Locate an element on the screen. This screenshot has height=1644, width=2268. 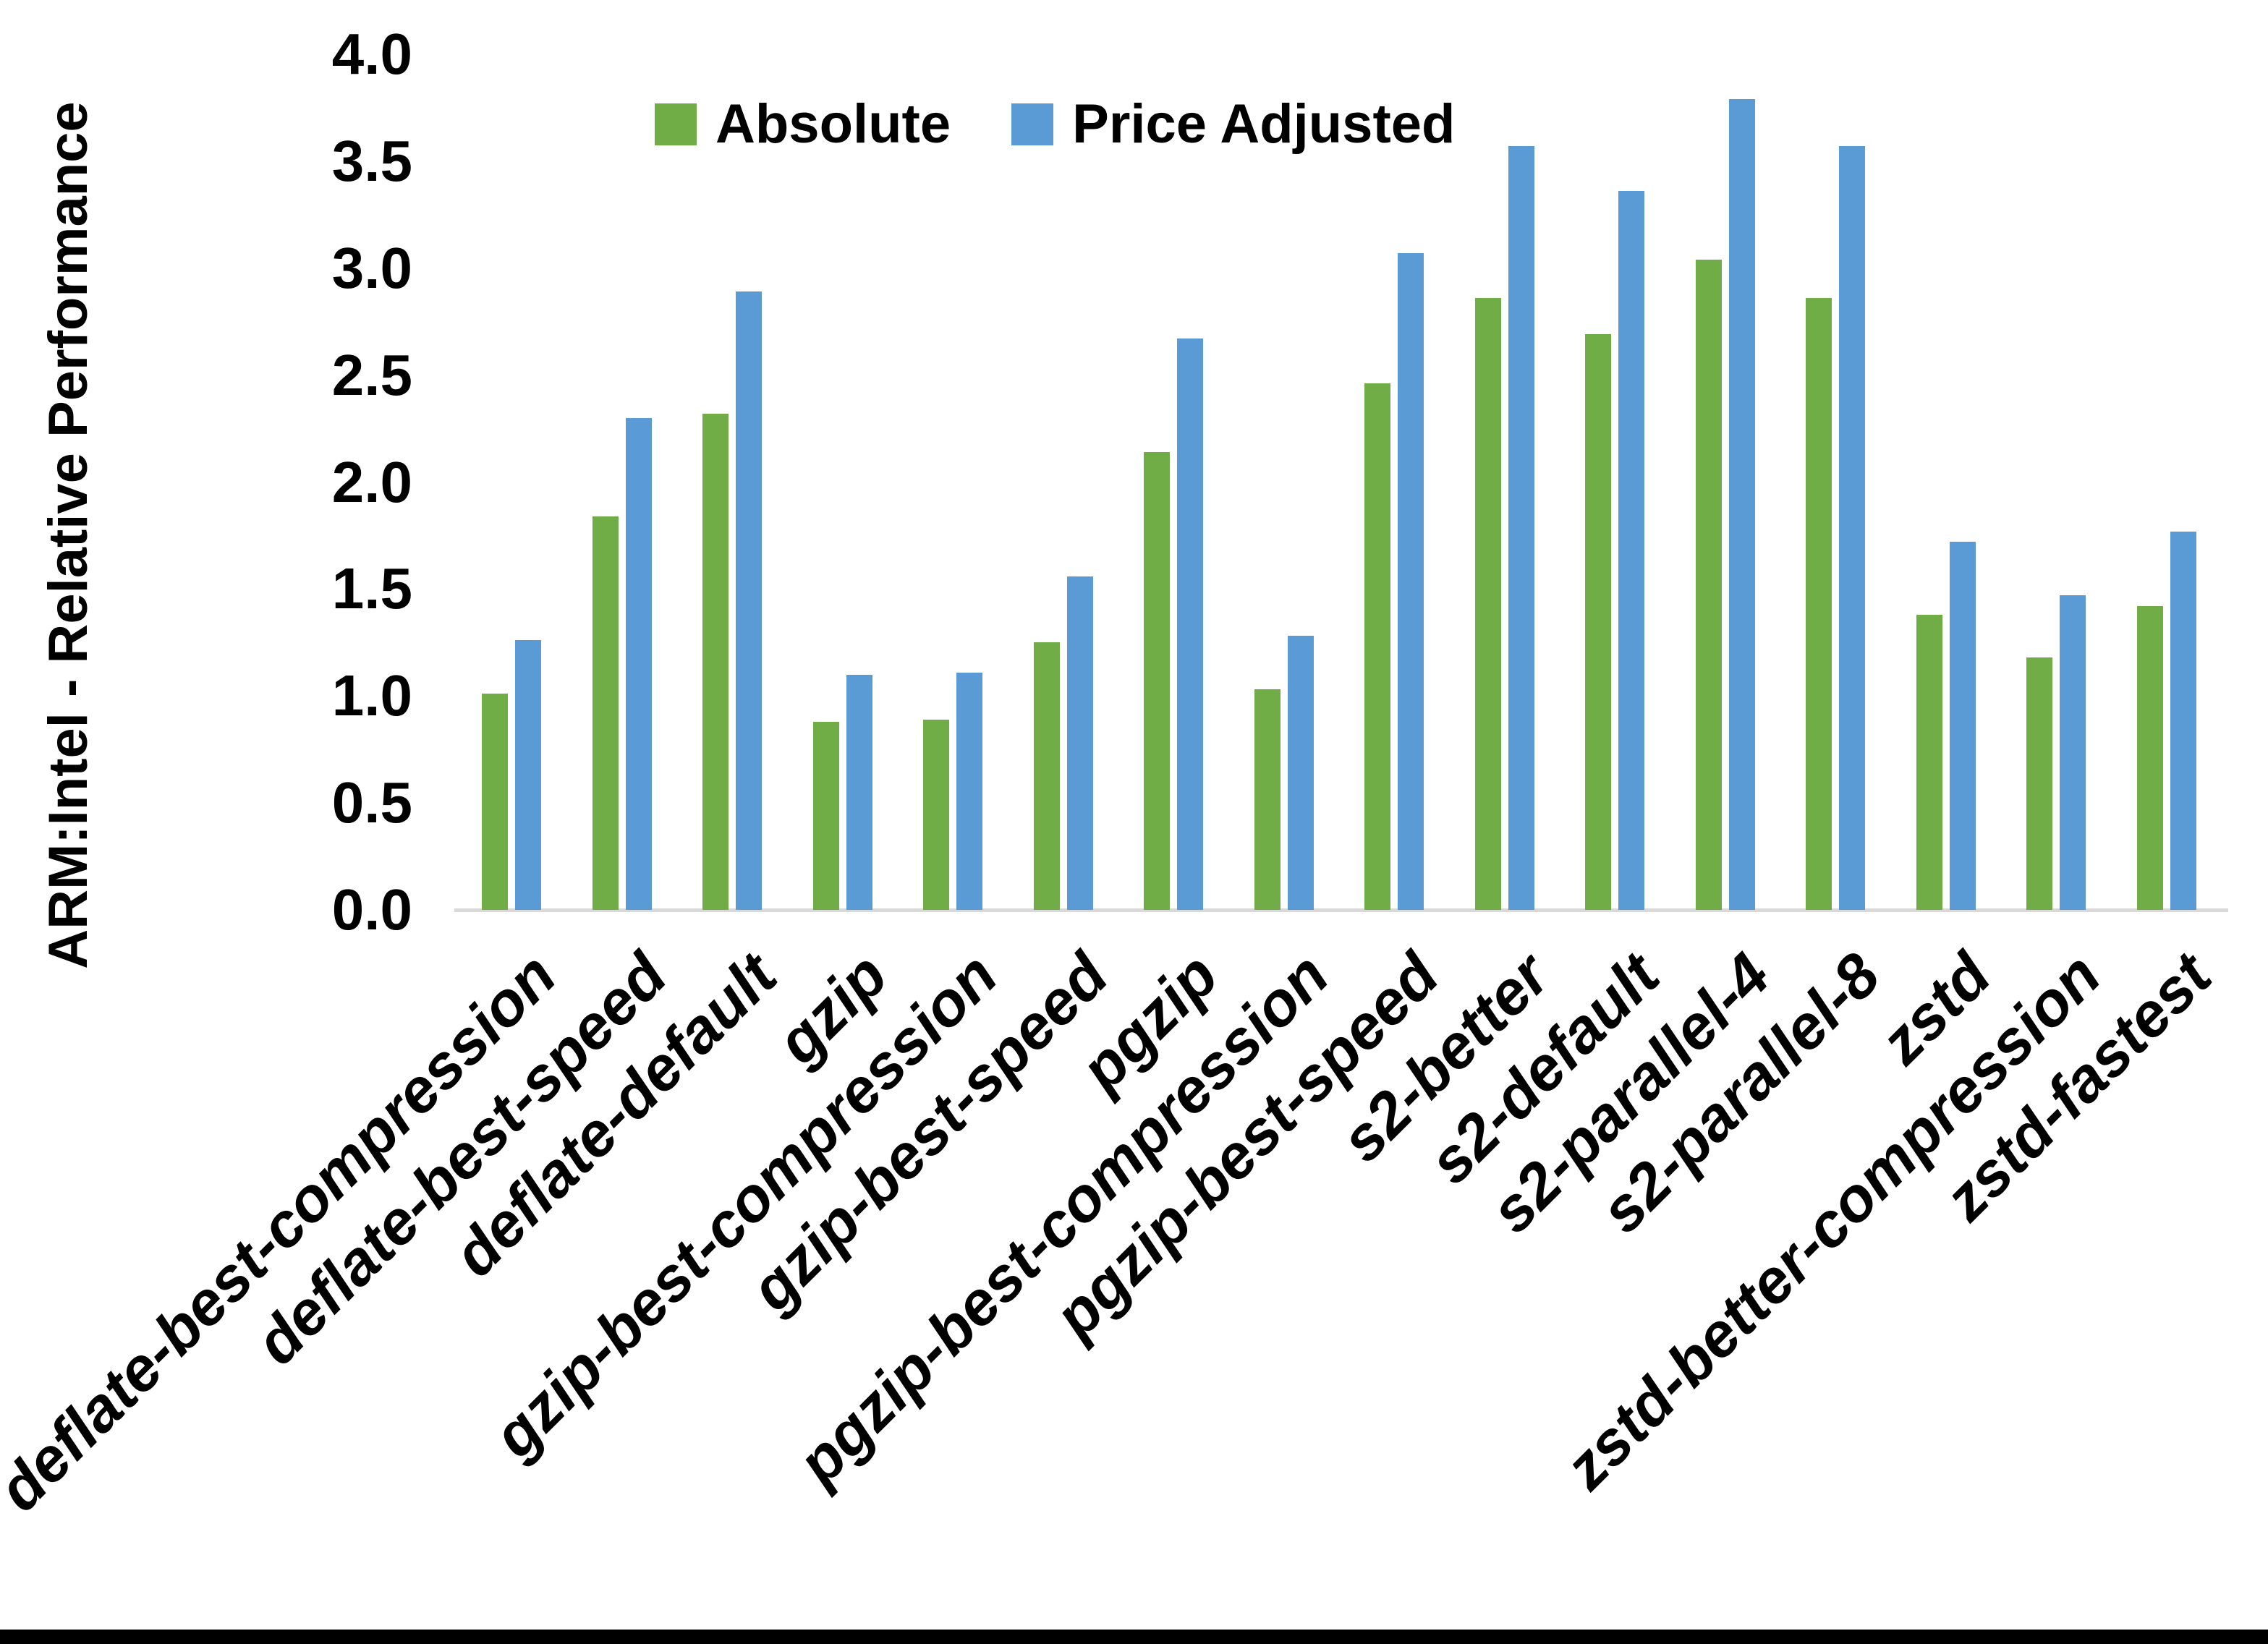
bar-pgzip-absolute is located at coordinates (1157, 681).